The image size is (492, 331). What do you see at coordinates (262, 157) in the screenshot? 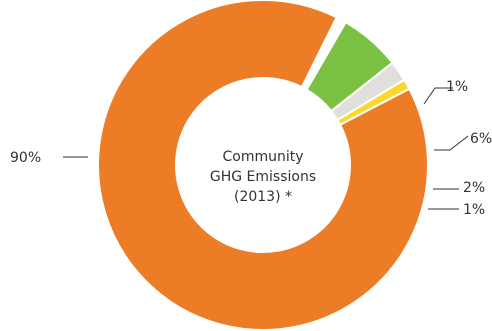
I see `center-label-line-1: Community` at bounding box center [262, 157].